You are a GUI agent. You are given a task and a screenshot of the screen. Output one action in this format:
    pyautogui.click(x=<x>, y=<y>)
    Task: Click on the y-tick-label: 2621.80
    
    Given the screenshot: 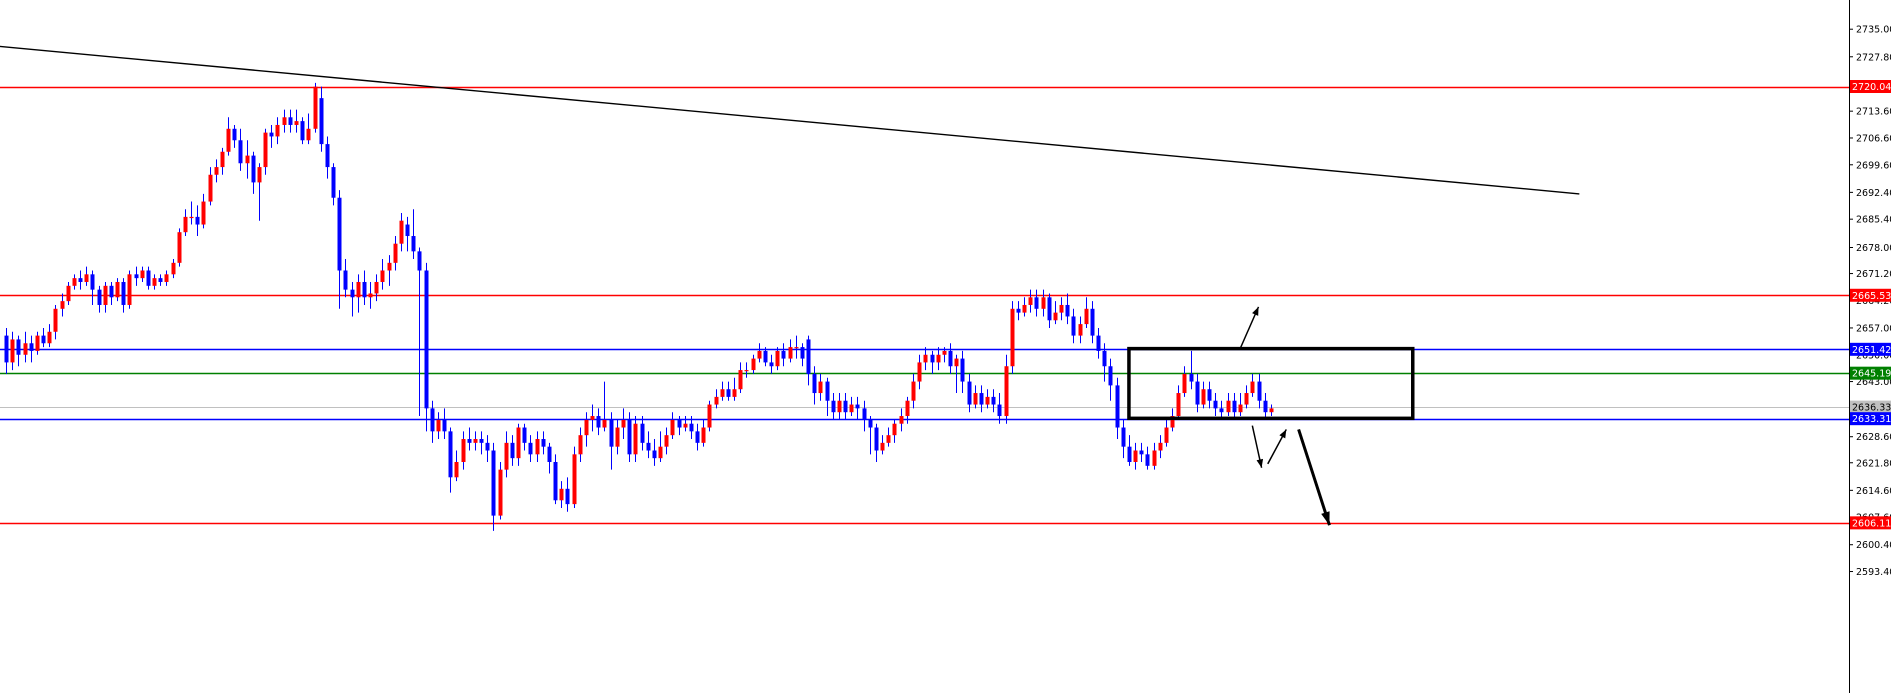 What is the action you would take?
    pyautogui.click(x=1873, y=463)
    